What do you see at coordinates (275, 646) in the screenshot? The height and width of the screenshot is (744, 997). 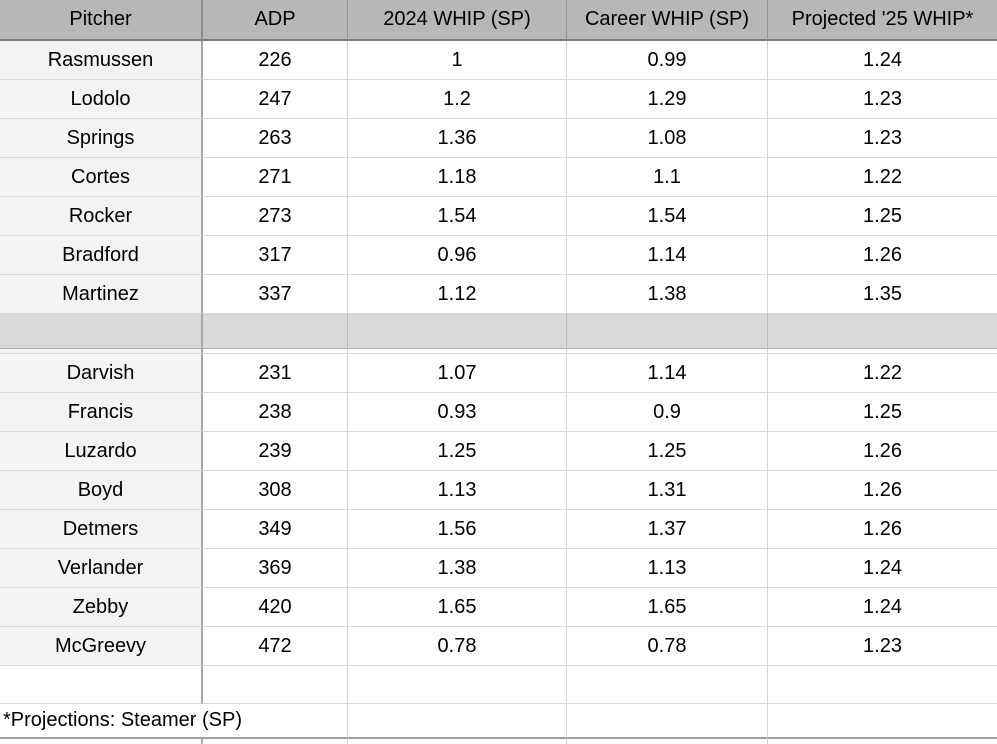 I see `cell-adp: 472` at bounding box center [275, 646].